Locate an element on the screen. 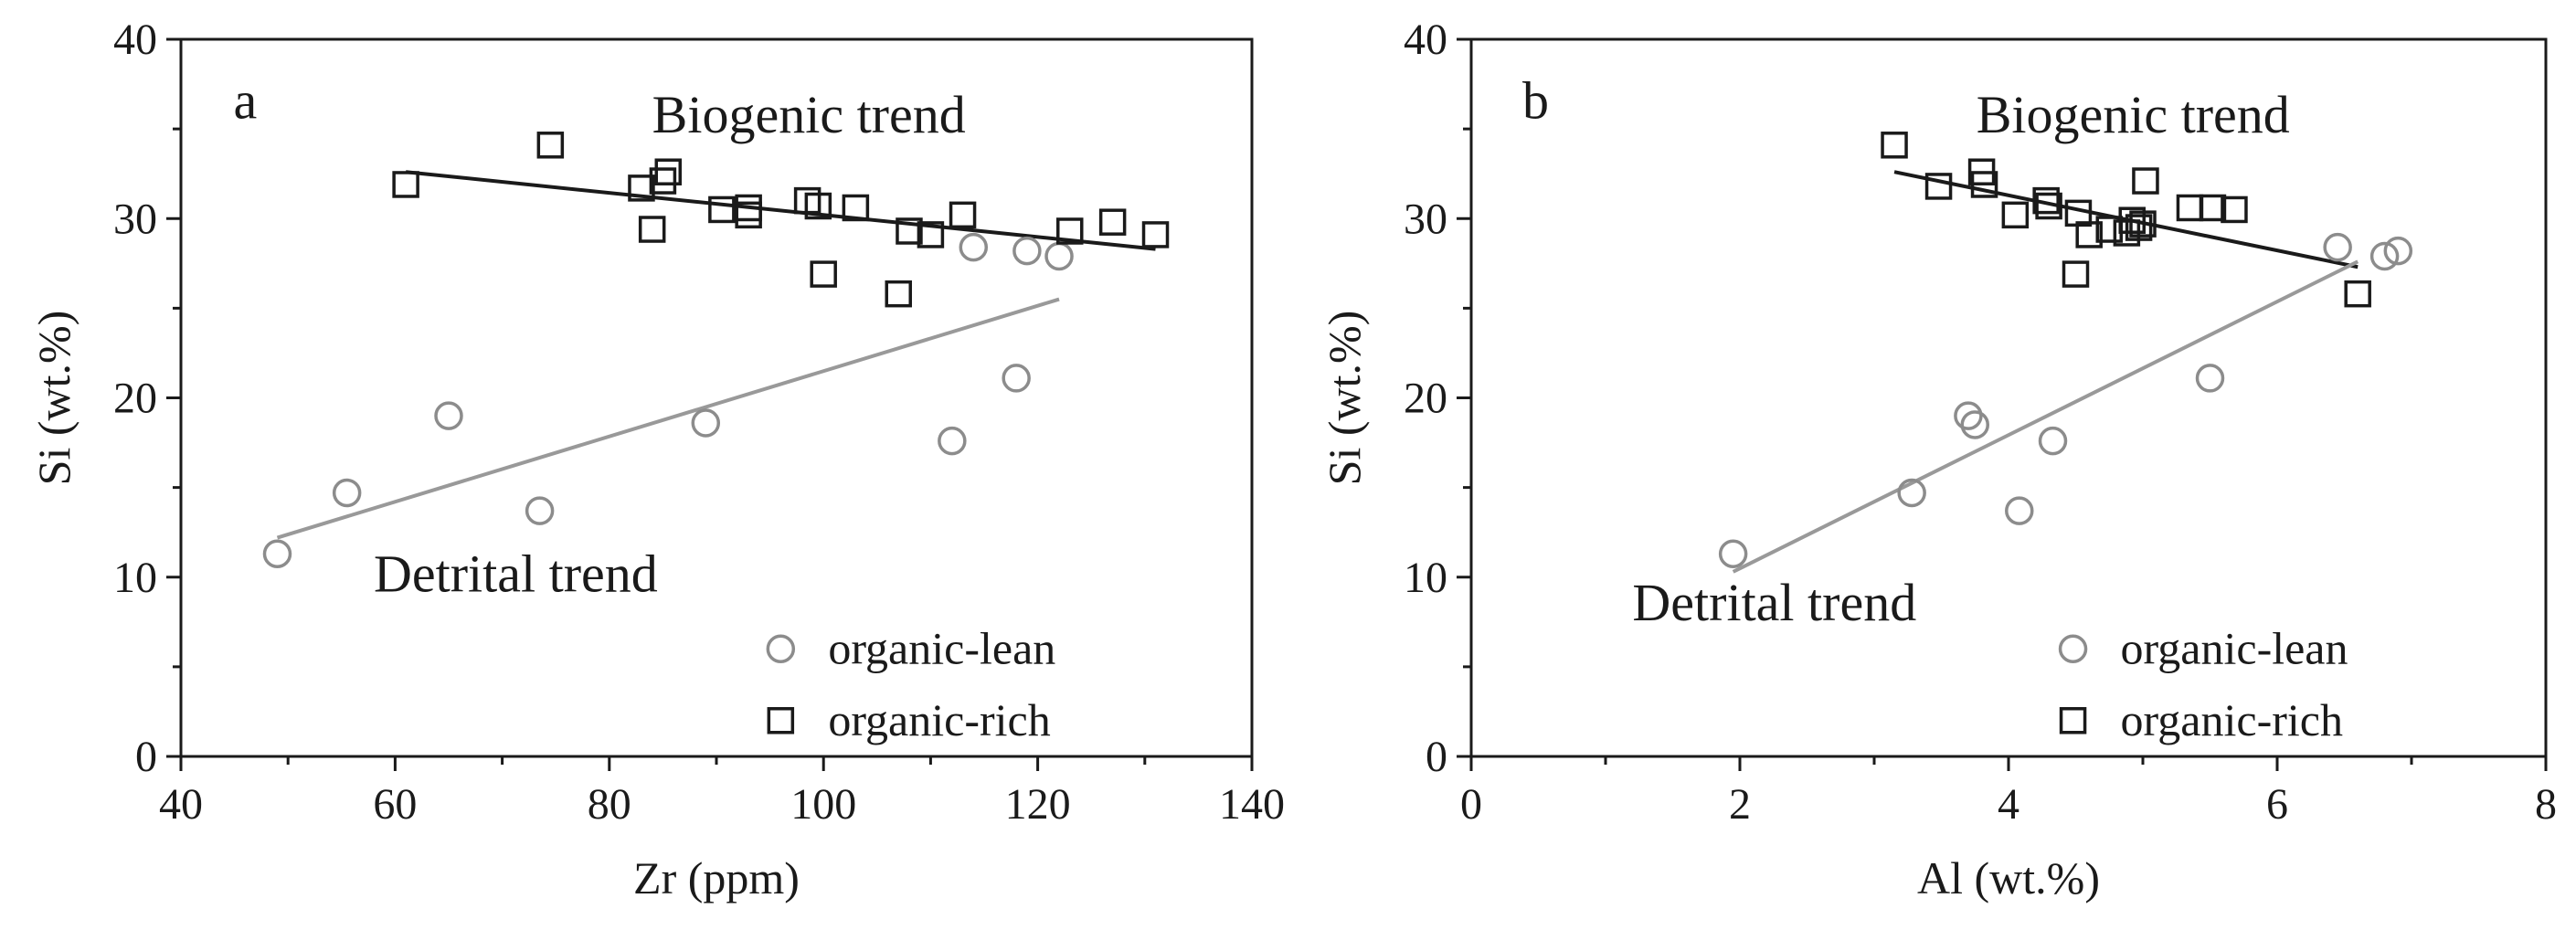  legend-marker-organic-lean is located at coordinates (2073, 648).